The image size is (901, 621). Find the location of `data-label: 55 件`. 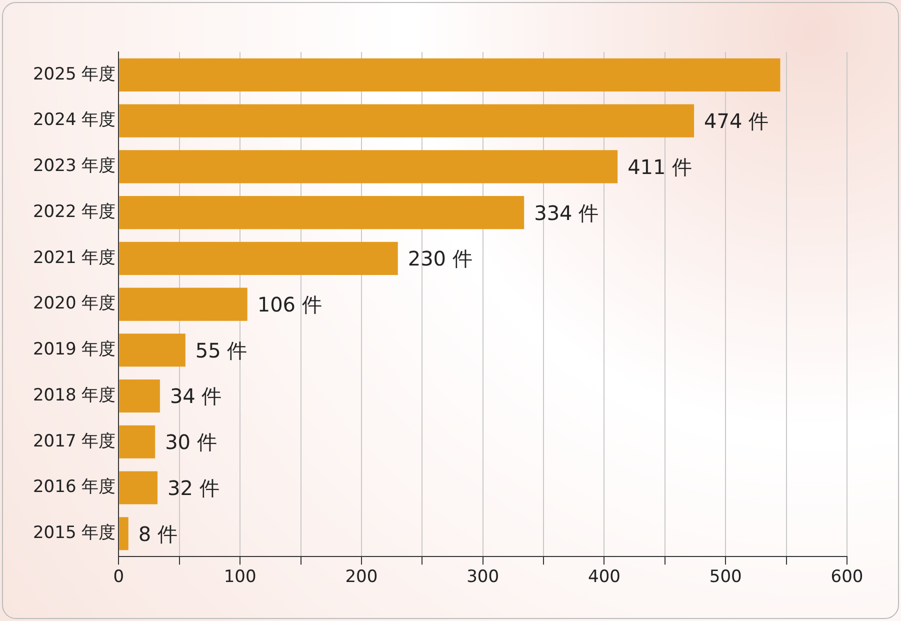

data-label: 55 件 is located at coordinates (221, 350).